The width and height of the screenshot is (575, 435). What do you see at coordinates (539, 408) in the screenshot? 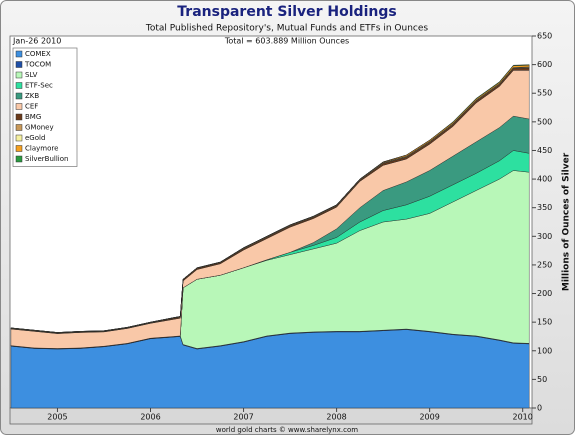
I see `y-tick-label: 0` at bounding box center [539, 408].